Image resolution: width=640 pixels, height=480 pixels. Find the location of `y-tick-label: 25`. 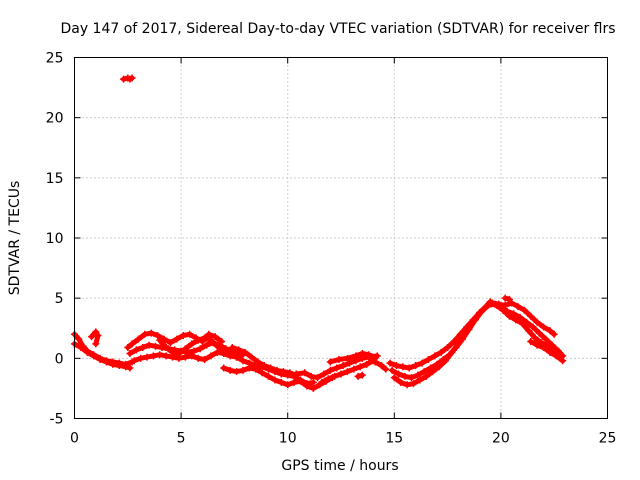

y-tick-label: 25 is located at coordinates (55, 59).